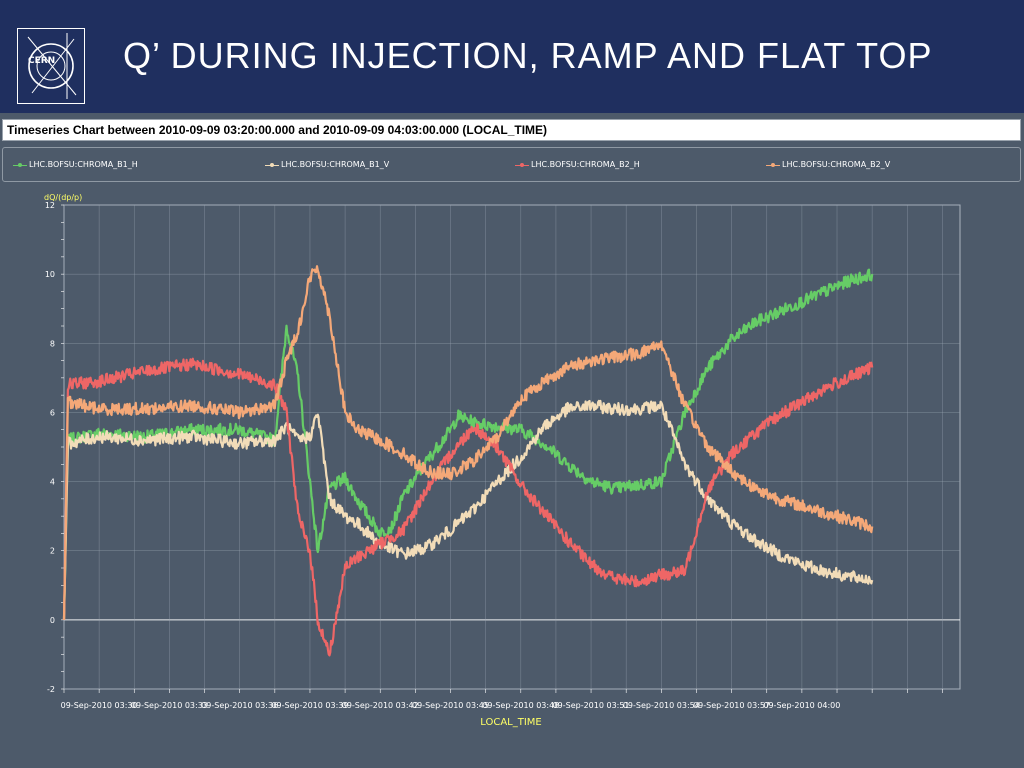 Image resolution: width=1024 pixels, height=768 pixels. I want to click on slide-title: Q’ during injection, ramp and flat top, so click(528, 55).